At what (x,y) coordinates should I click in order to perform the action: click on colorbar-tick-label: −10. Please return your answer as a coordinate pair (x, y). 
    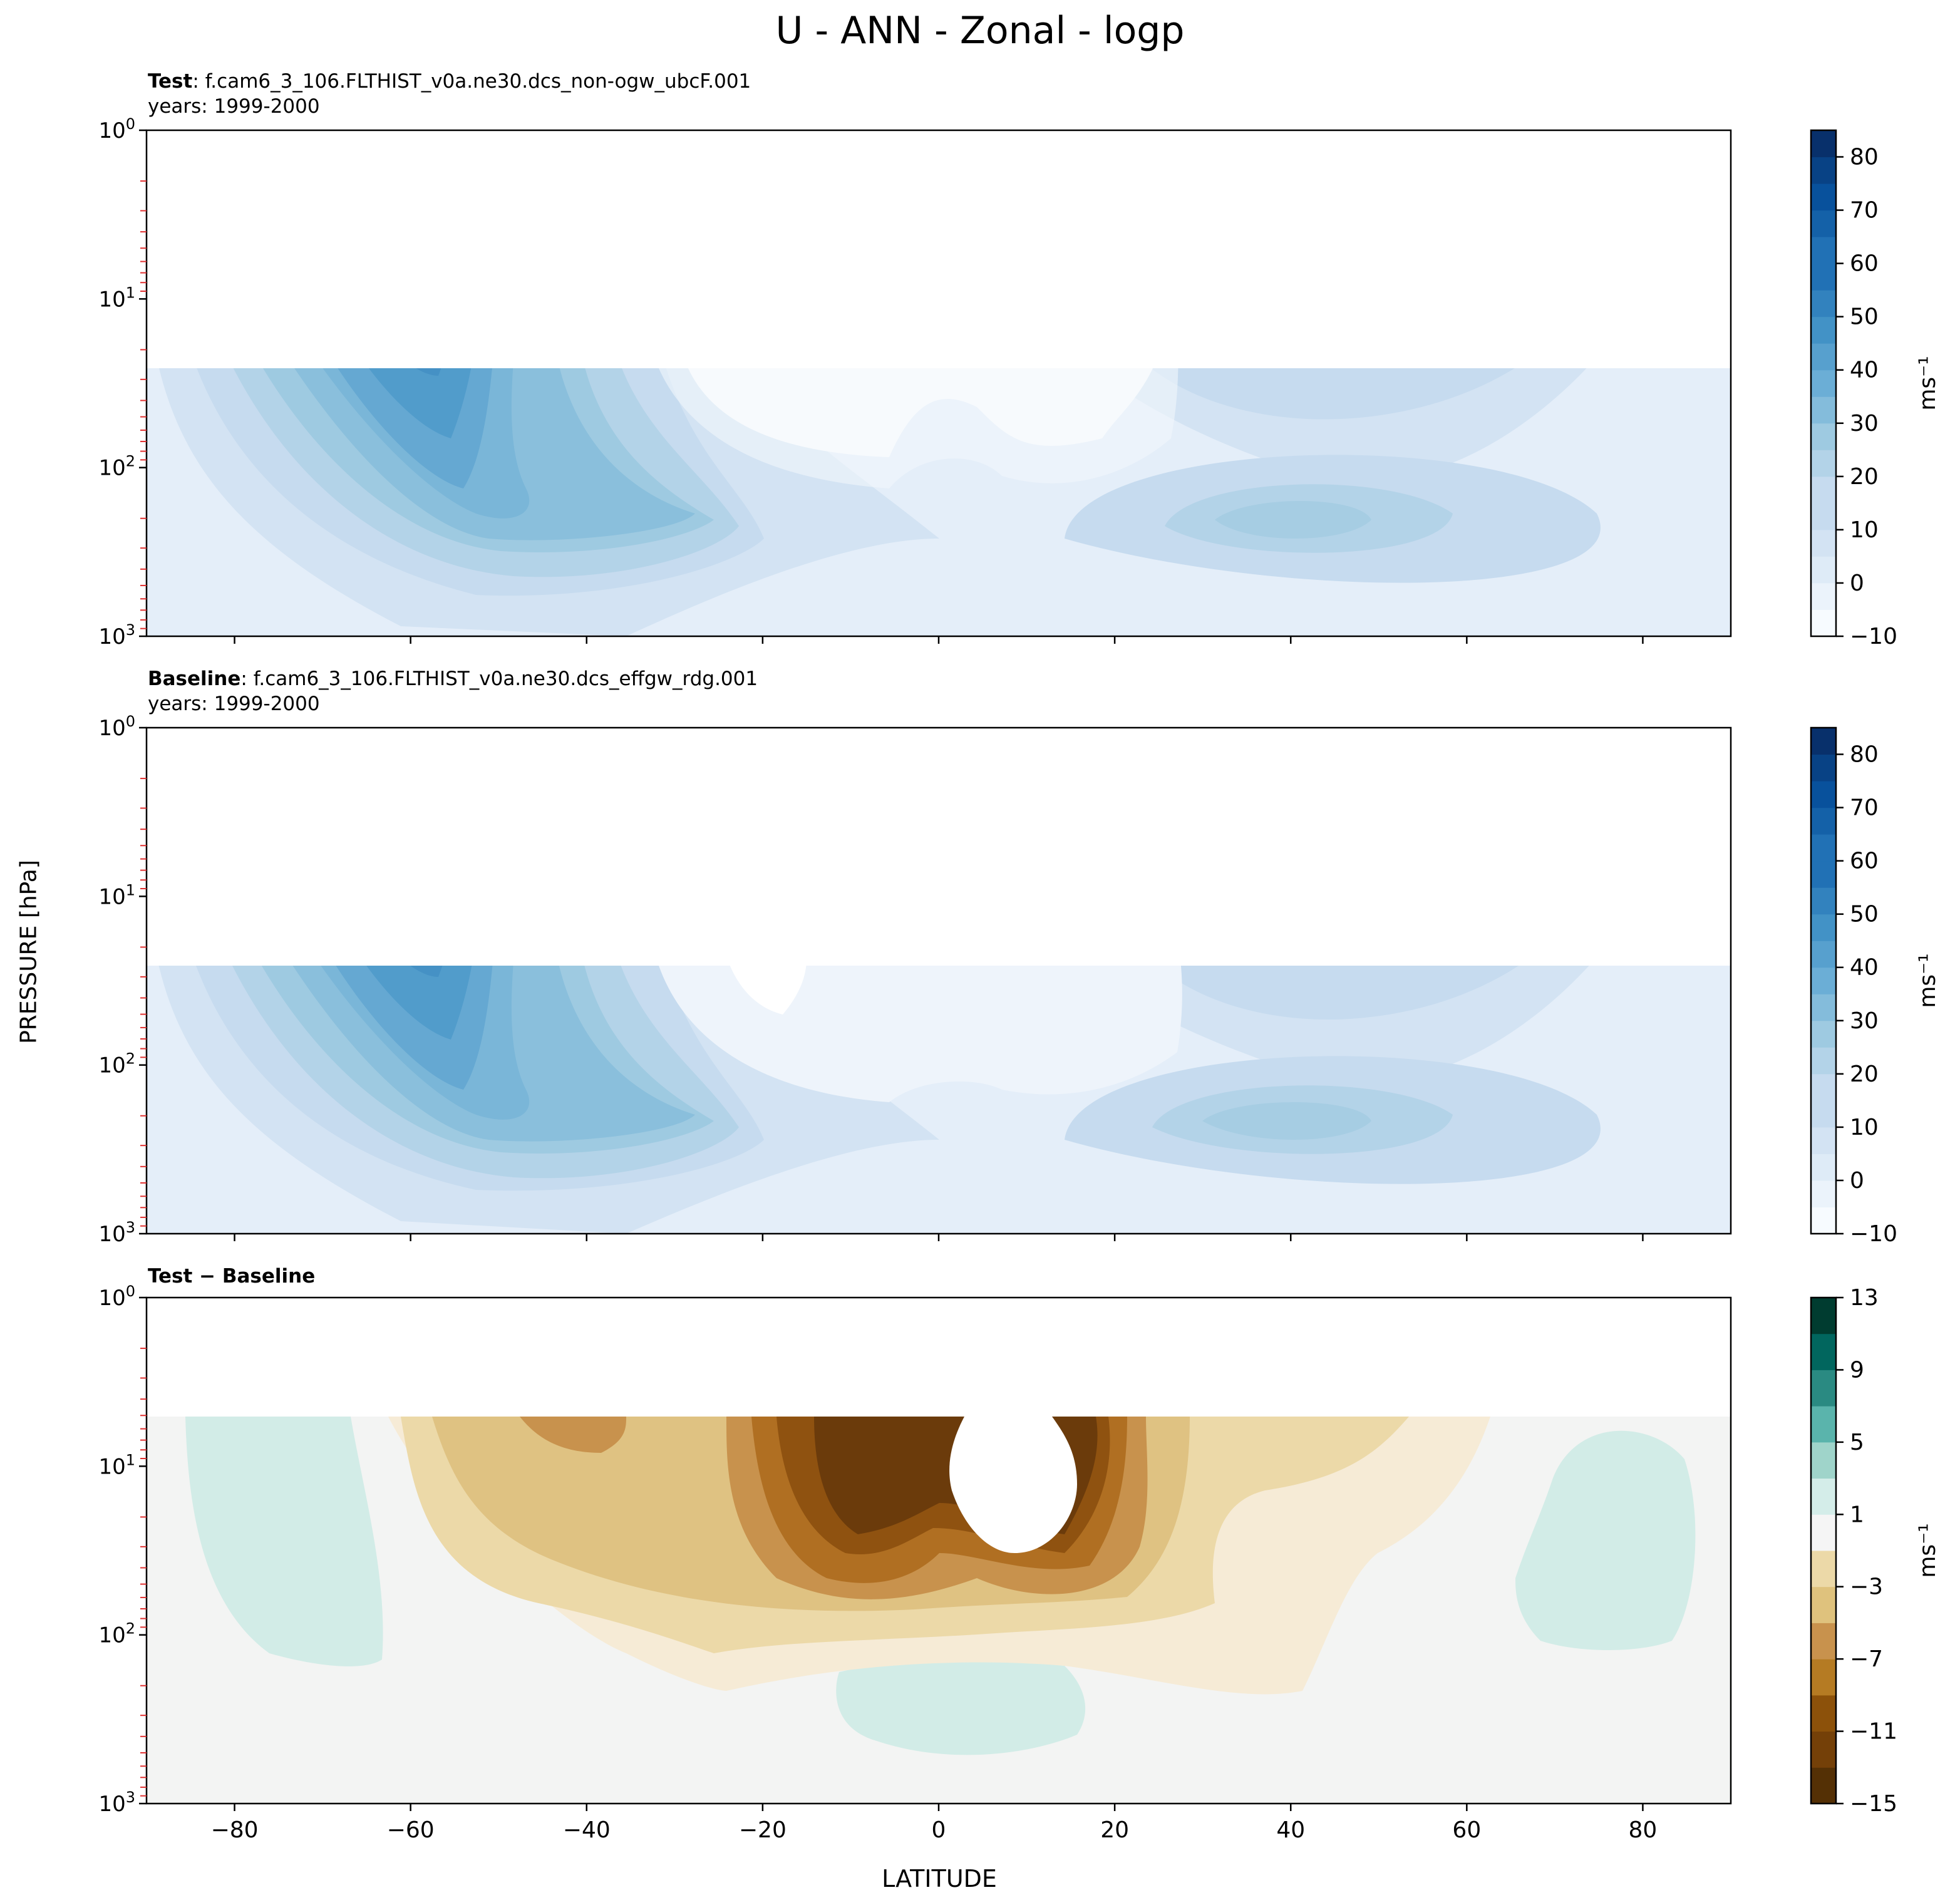
    Looking at the image, I should click on (1873, 636).